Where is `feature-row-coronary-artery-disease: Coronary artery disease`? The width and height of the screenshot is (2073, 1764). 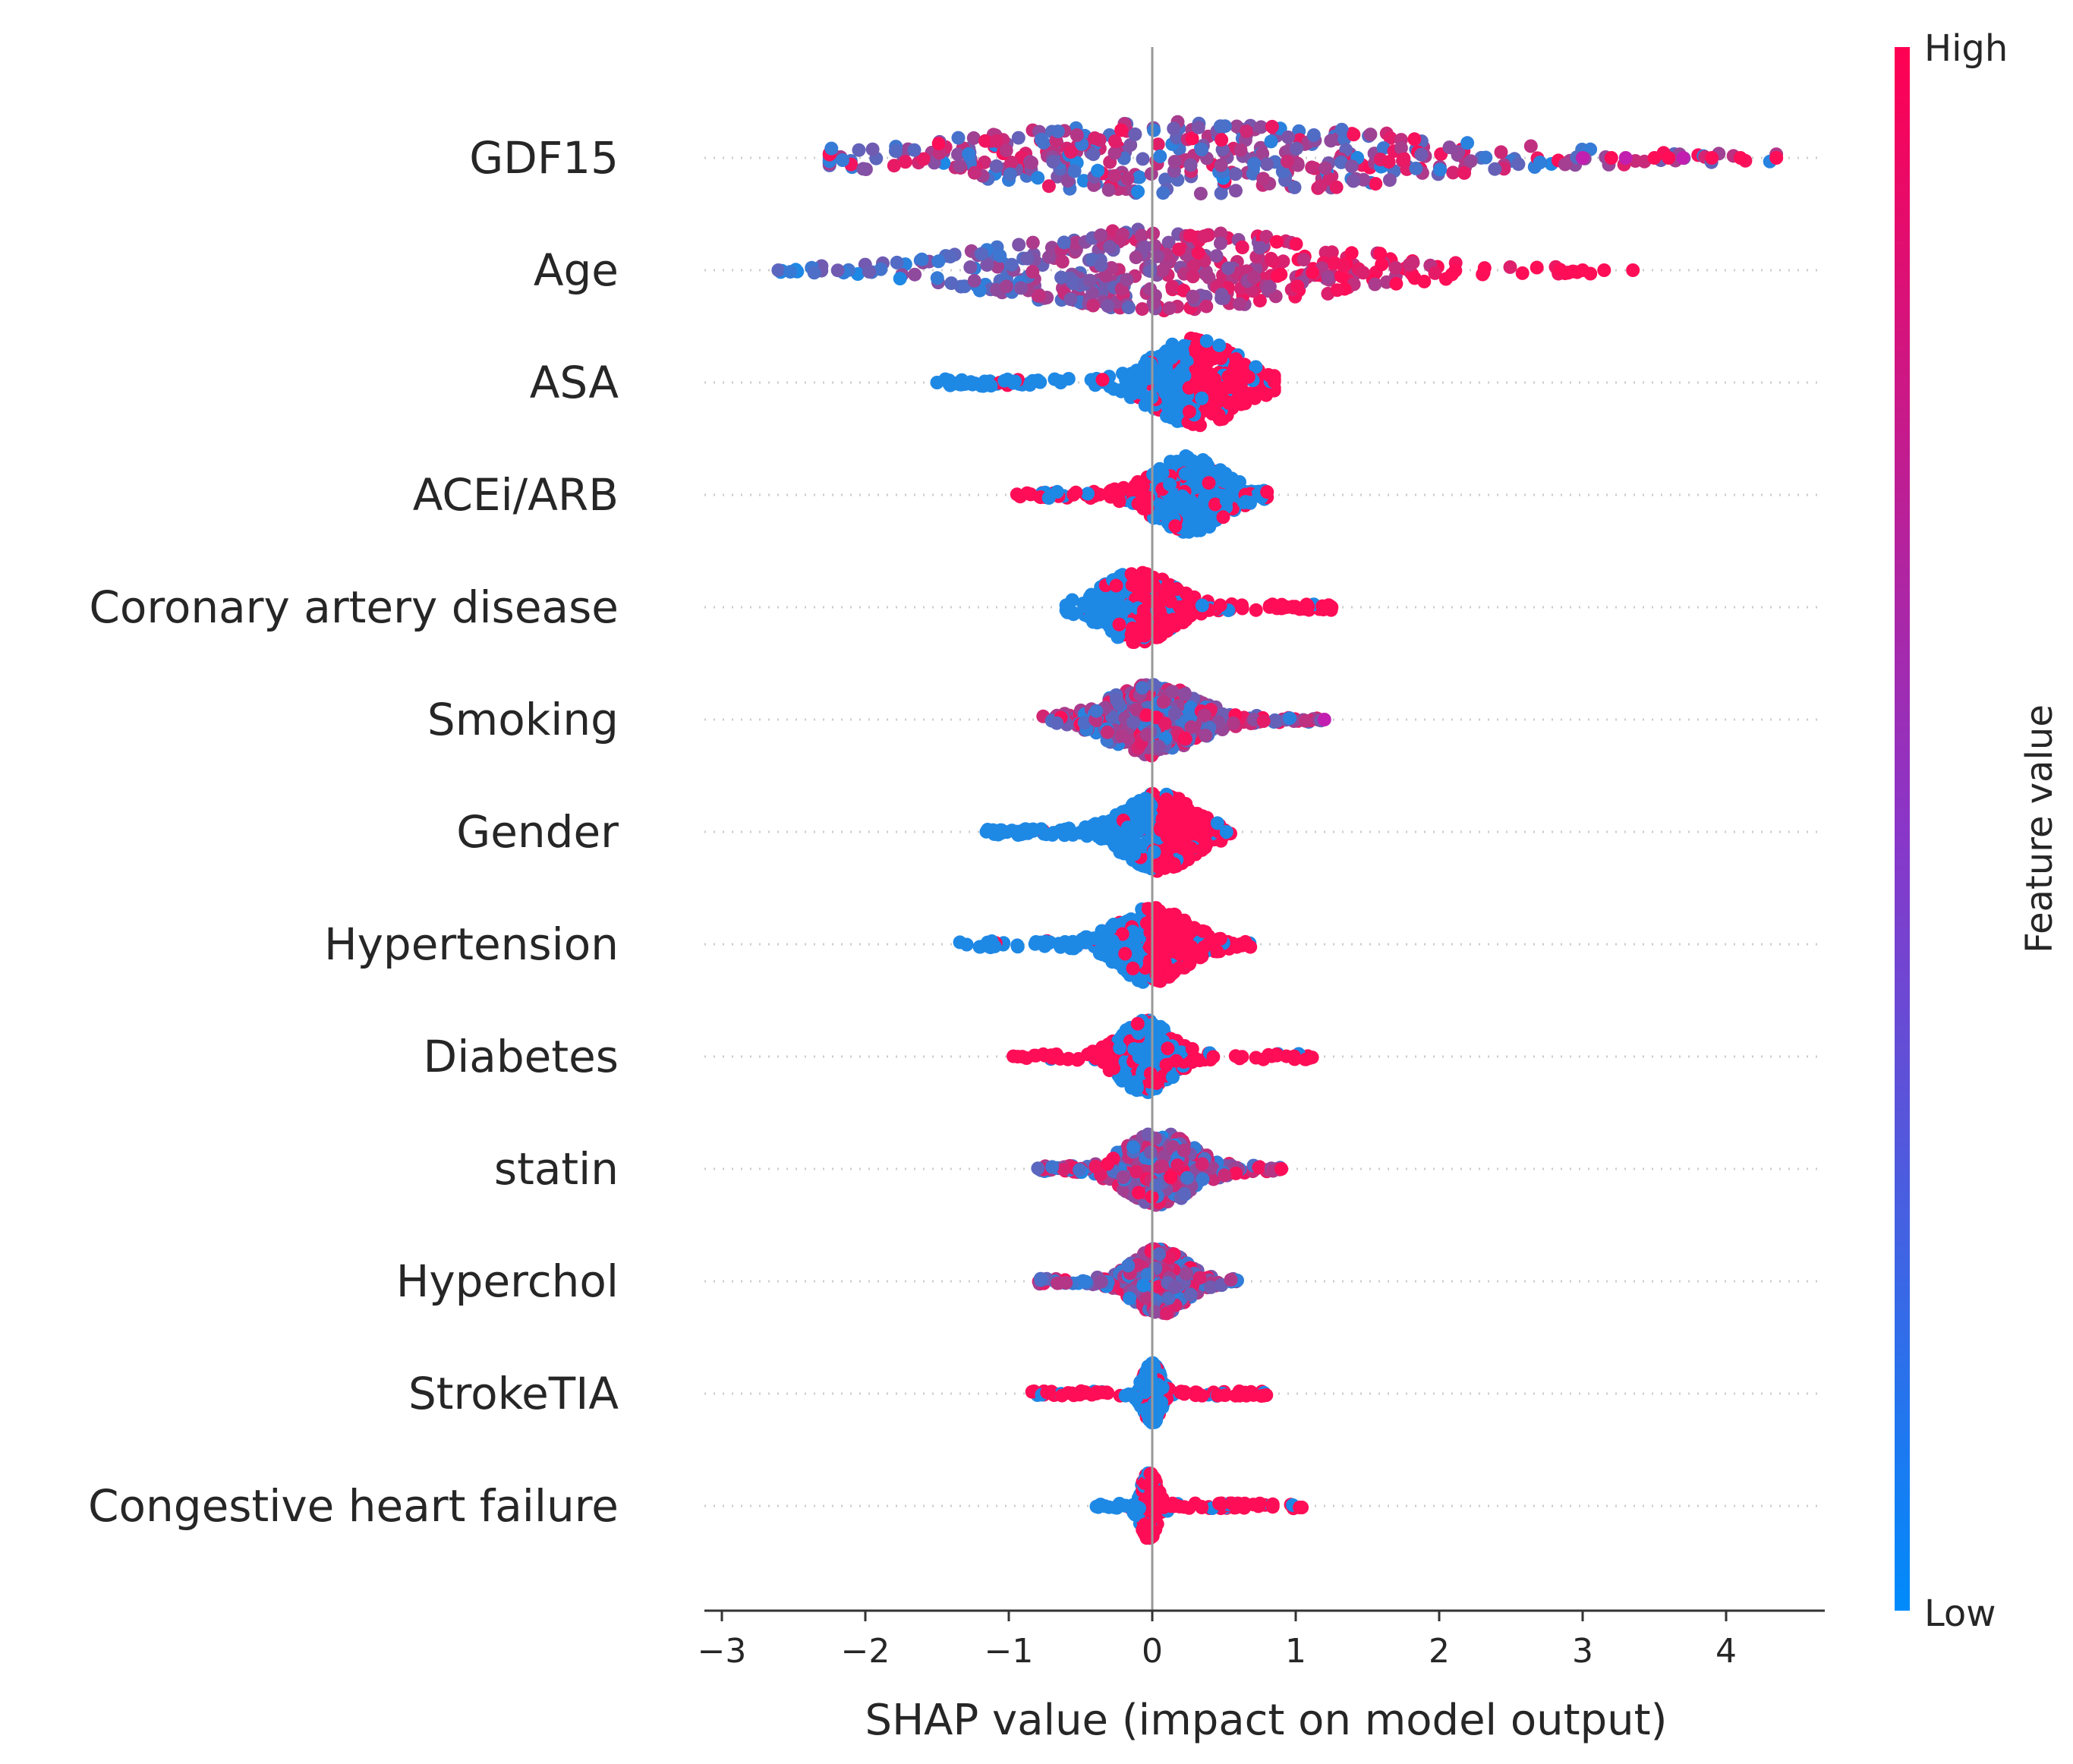 feature-row-coronary-artery-disease: Coronary artery disease is located at coordinates (957, 607).